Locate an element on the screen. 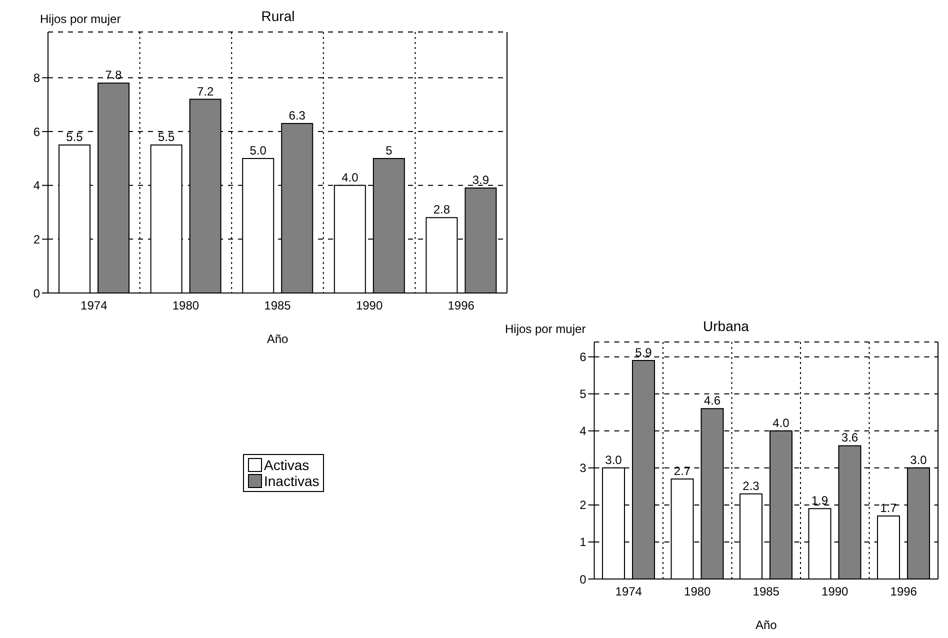 This screenshot has height=638, width=948. data-label: 6.3 is located at coordinates (297, 115).